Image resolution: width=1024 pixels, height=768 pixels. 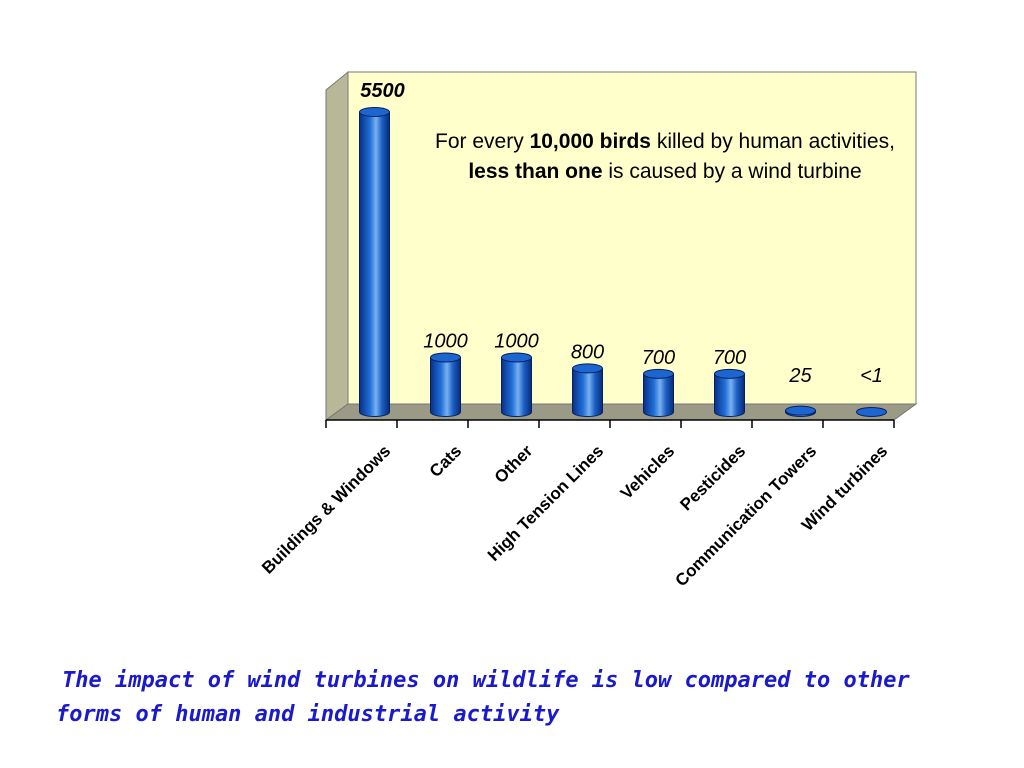 I want to click on data-label: 5500, so click(x=382, y=91).